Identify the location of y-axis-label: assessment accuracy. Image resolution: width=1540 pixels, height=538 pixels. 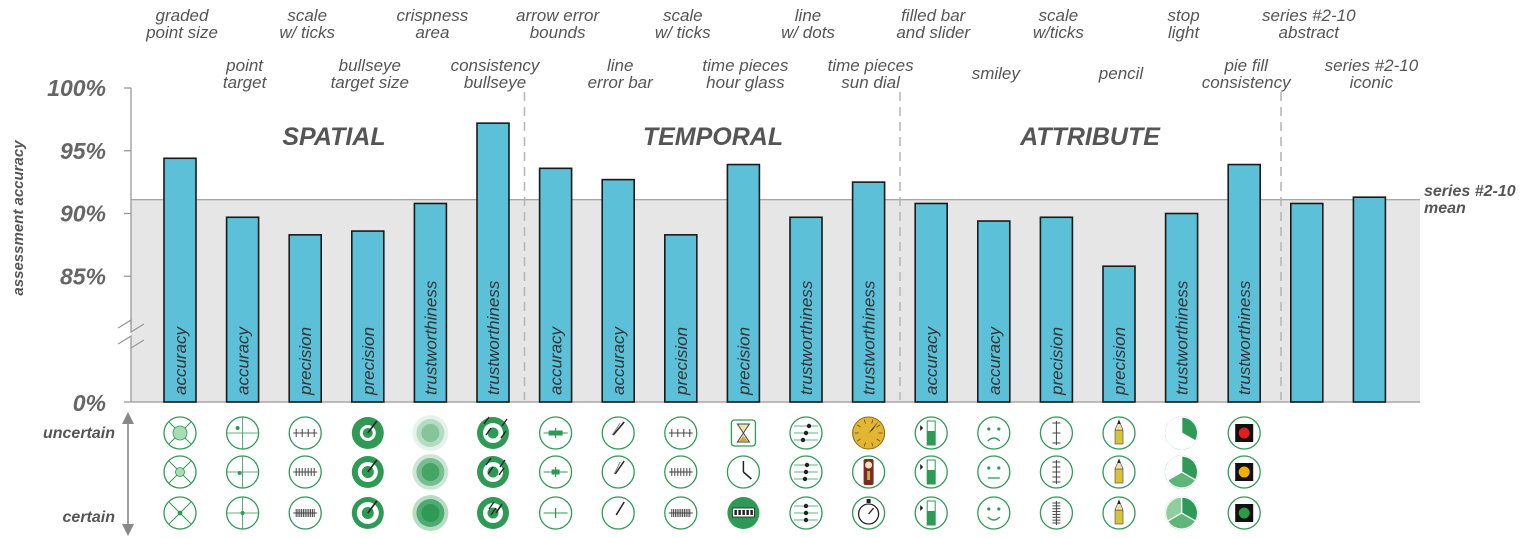
(18, 218).